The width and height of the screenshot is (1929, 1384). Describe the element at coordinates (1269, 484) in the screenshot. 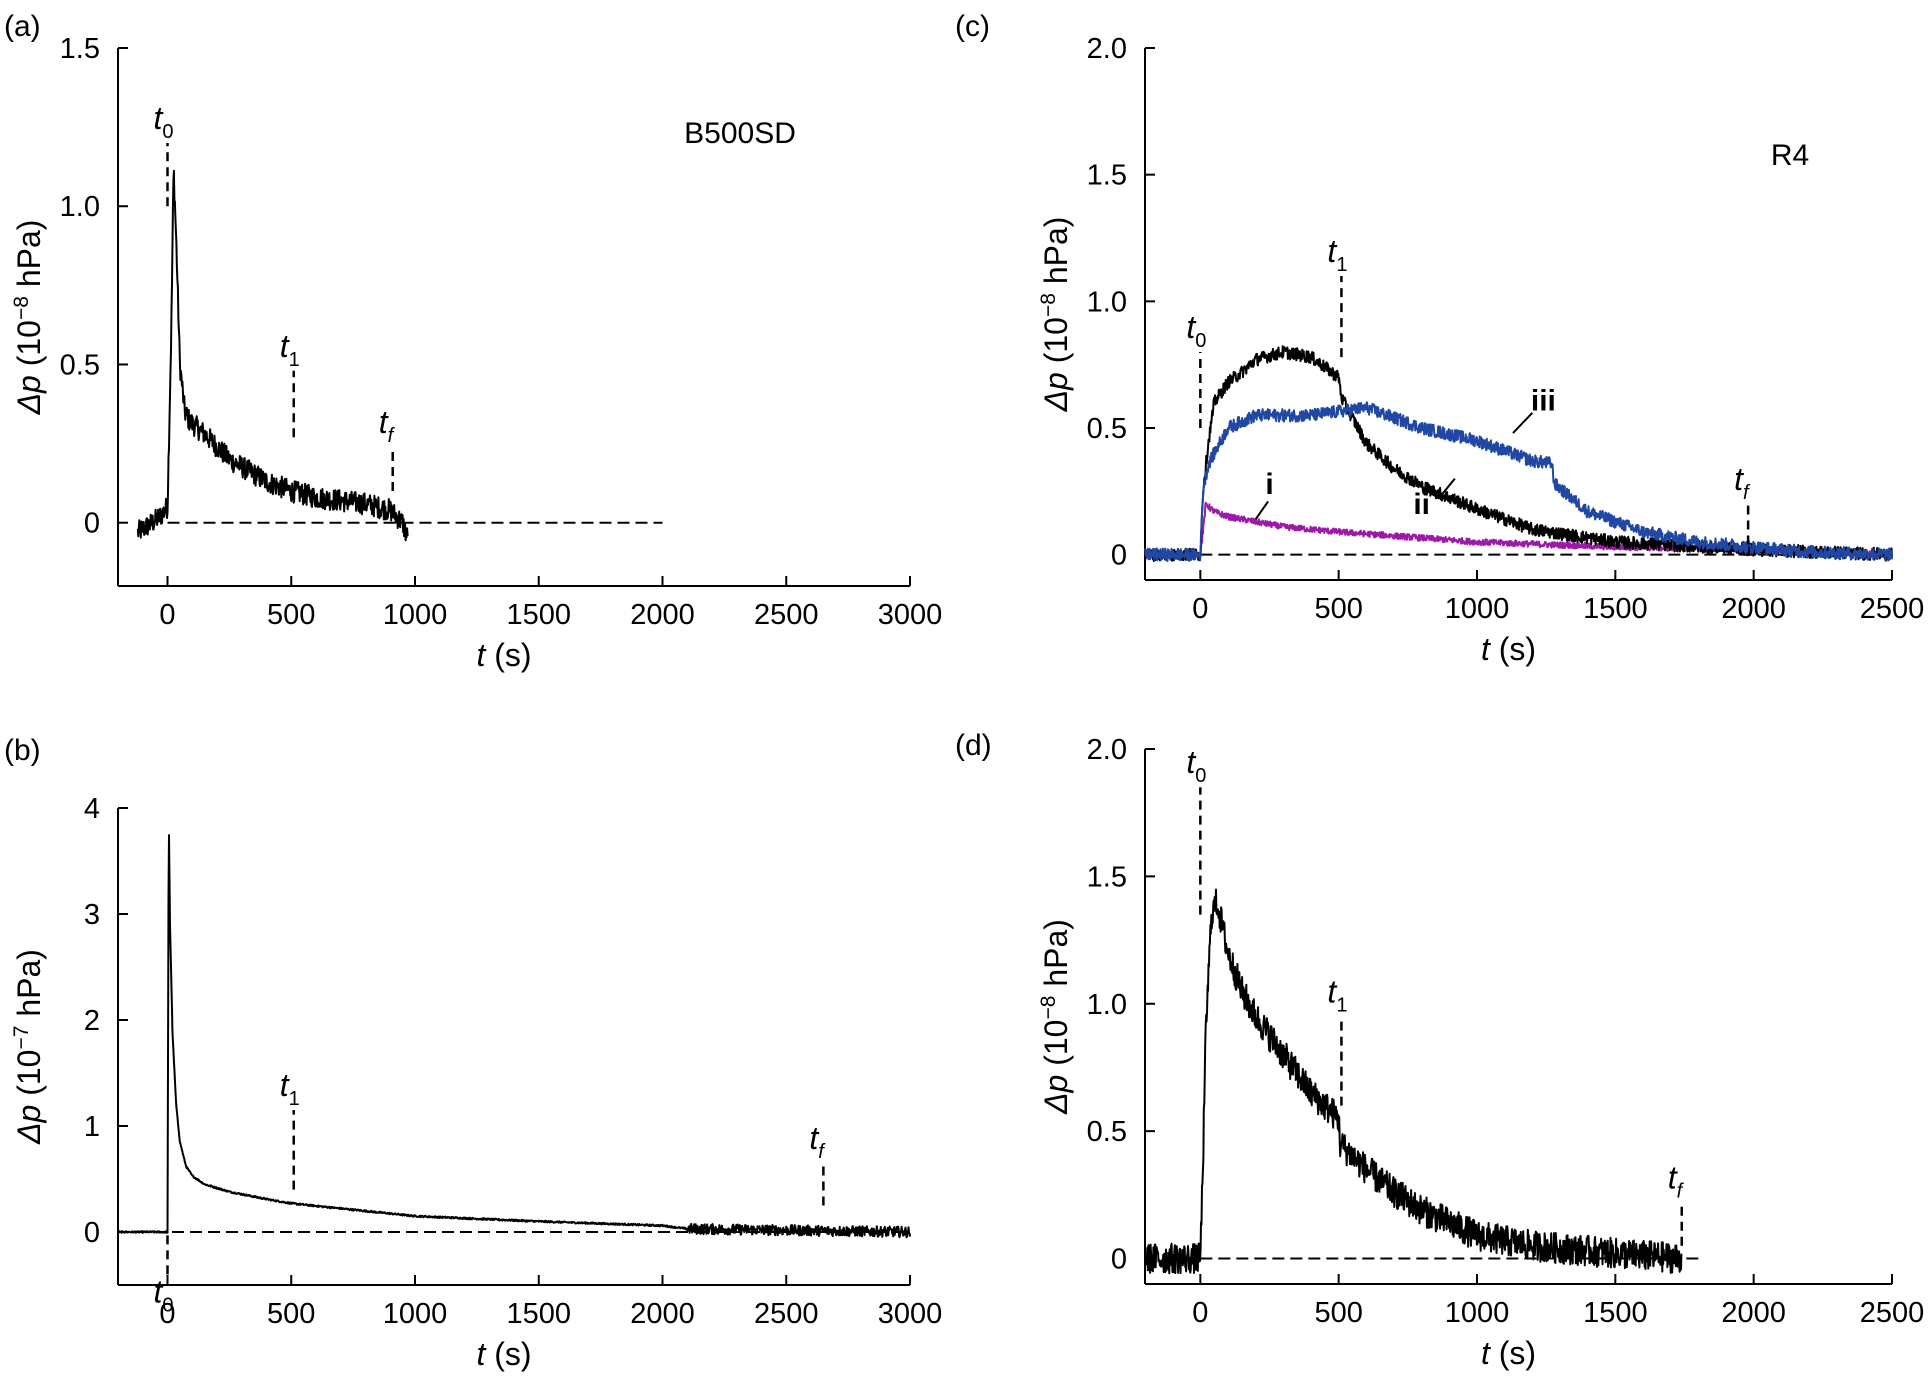

I see `series-label-i: i` at that location.